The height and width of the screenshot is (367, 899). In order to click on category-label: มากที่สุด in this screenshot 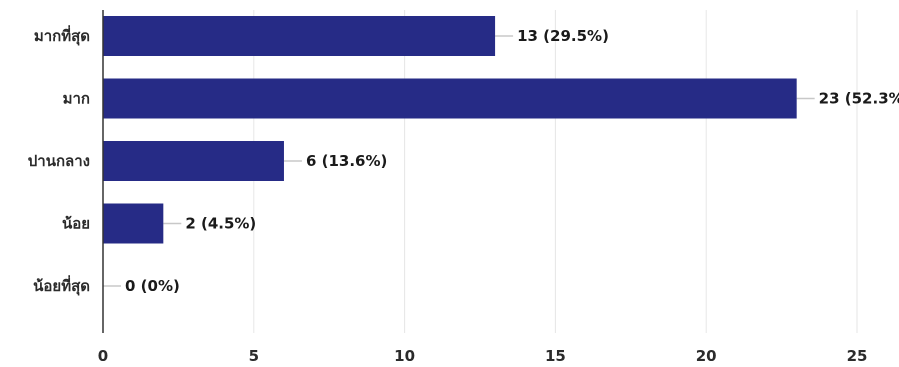, I will do `click(62, 35)`.